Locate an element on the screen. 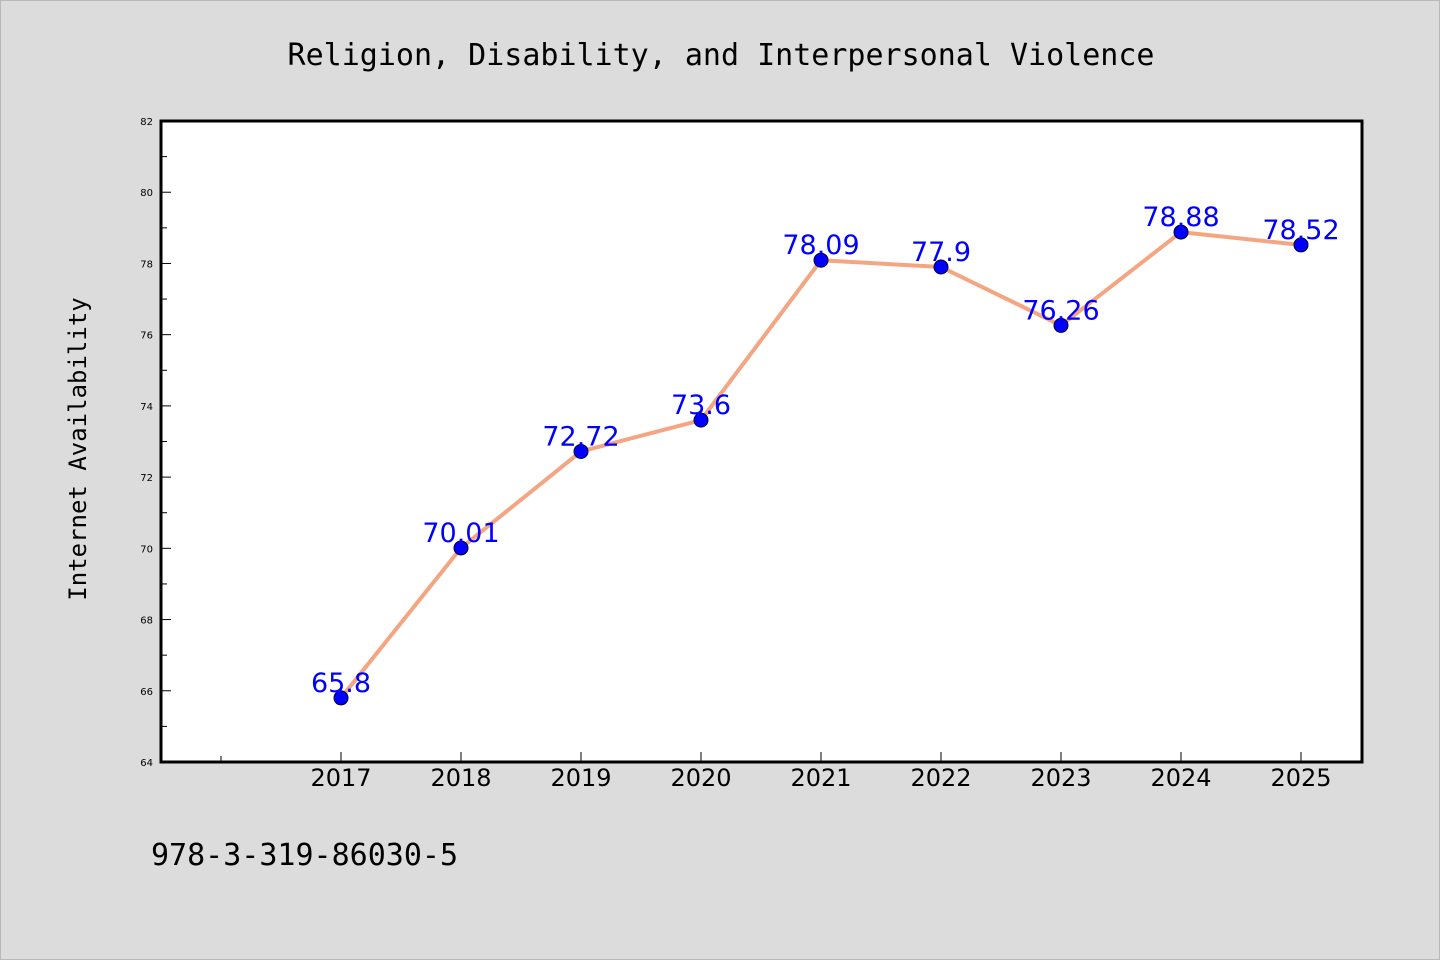  data-label: 78.52 is located at coordinates (1300, 230).